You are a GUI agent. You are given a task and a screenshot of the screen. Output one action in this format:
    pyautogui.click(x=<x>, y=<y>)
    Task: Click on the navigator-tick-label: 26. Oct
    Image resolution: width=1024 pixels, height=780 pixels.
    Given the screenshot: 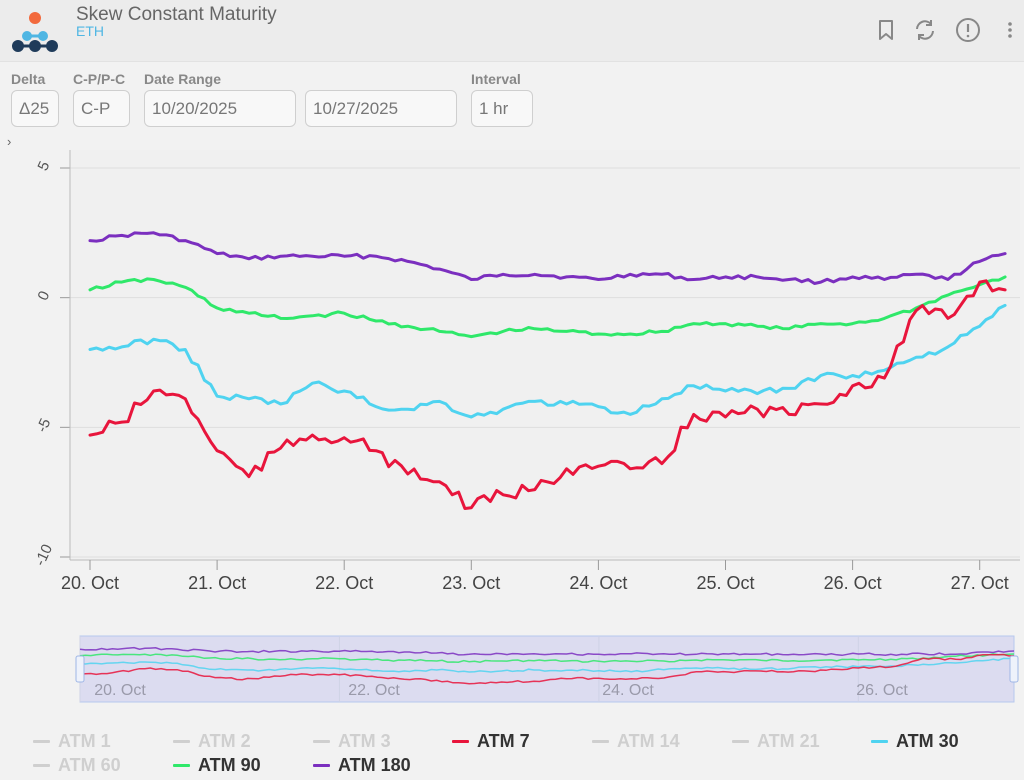 What is the action you would take?
    pyautogui.click(x=882, y=690)
    